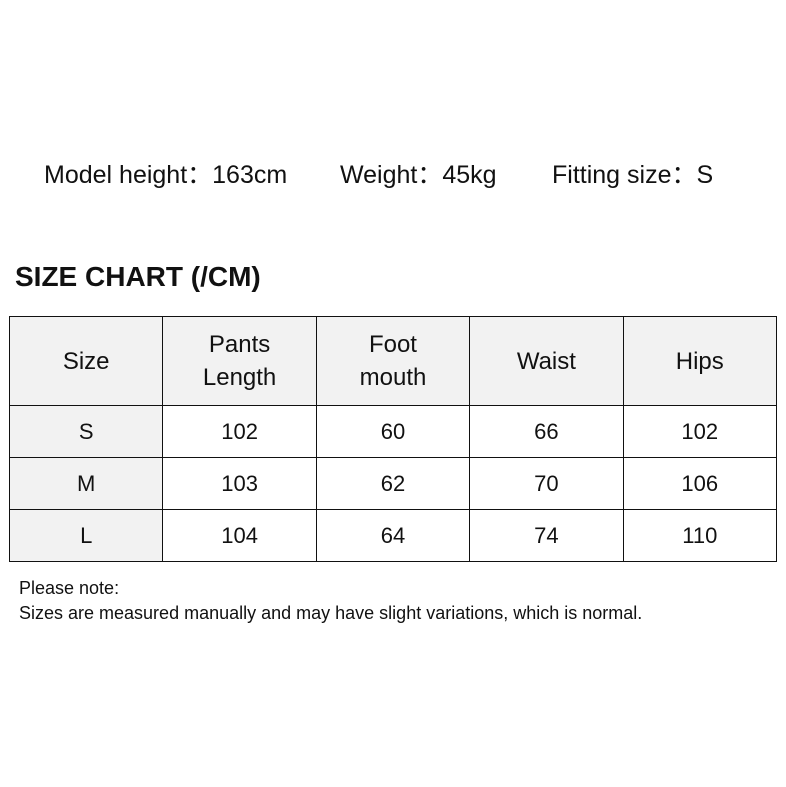 The height and width of the screenshot is (787, 786). I want to click on model-weight: Weight：45kg, so click(418, 175).